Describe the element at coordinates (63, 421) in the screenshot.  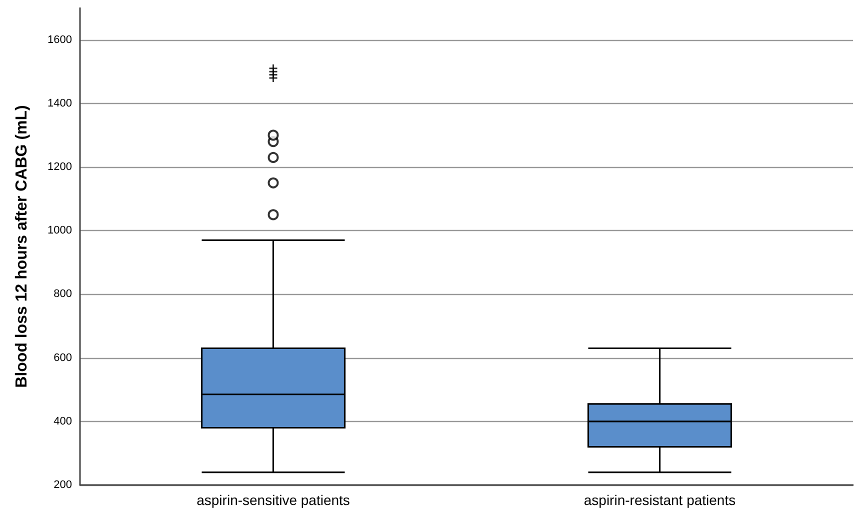
I see `y-tick-label: 400` at that location.